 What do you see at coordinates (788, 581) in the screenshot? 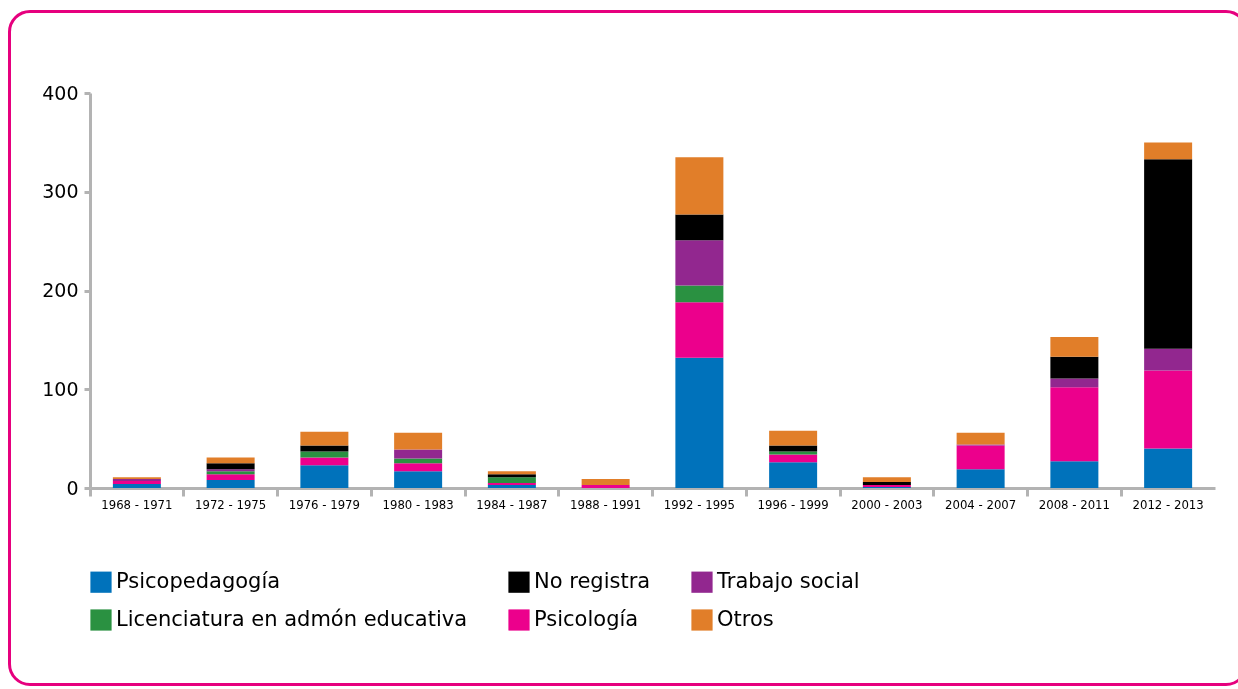
I see `legend-label: Trabajo social` at bounding box center [788, 581].